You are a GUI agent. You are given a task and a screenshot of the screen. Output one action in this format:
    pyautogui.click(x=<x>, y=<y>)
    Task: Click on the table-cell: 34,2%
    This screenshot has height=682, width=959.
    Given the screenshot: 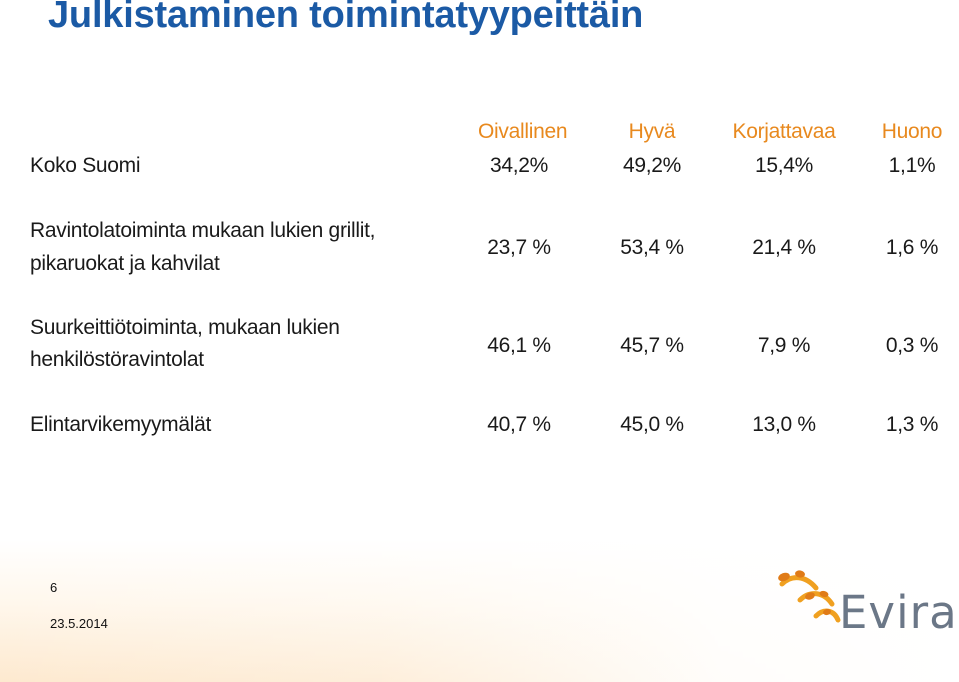 What is the action you would take?
    pyautogui.click(x=519, y=165)
    